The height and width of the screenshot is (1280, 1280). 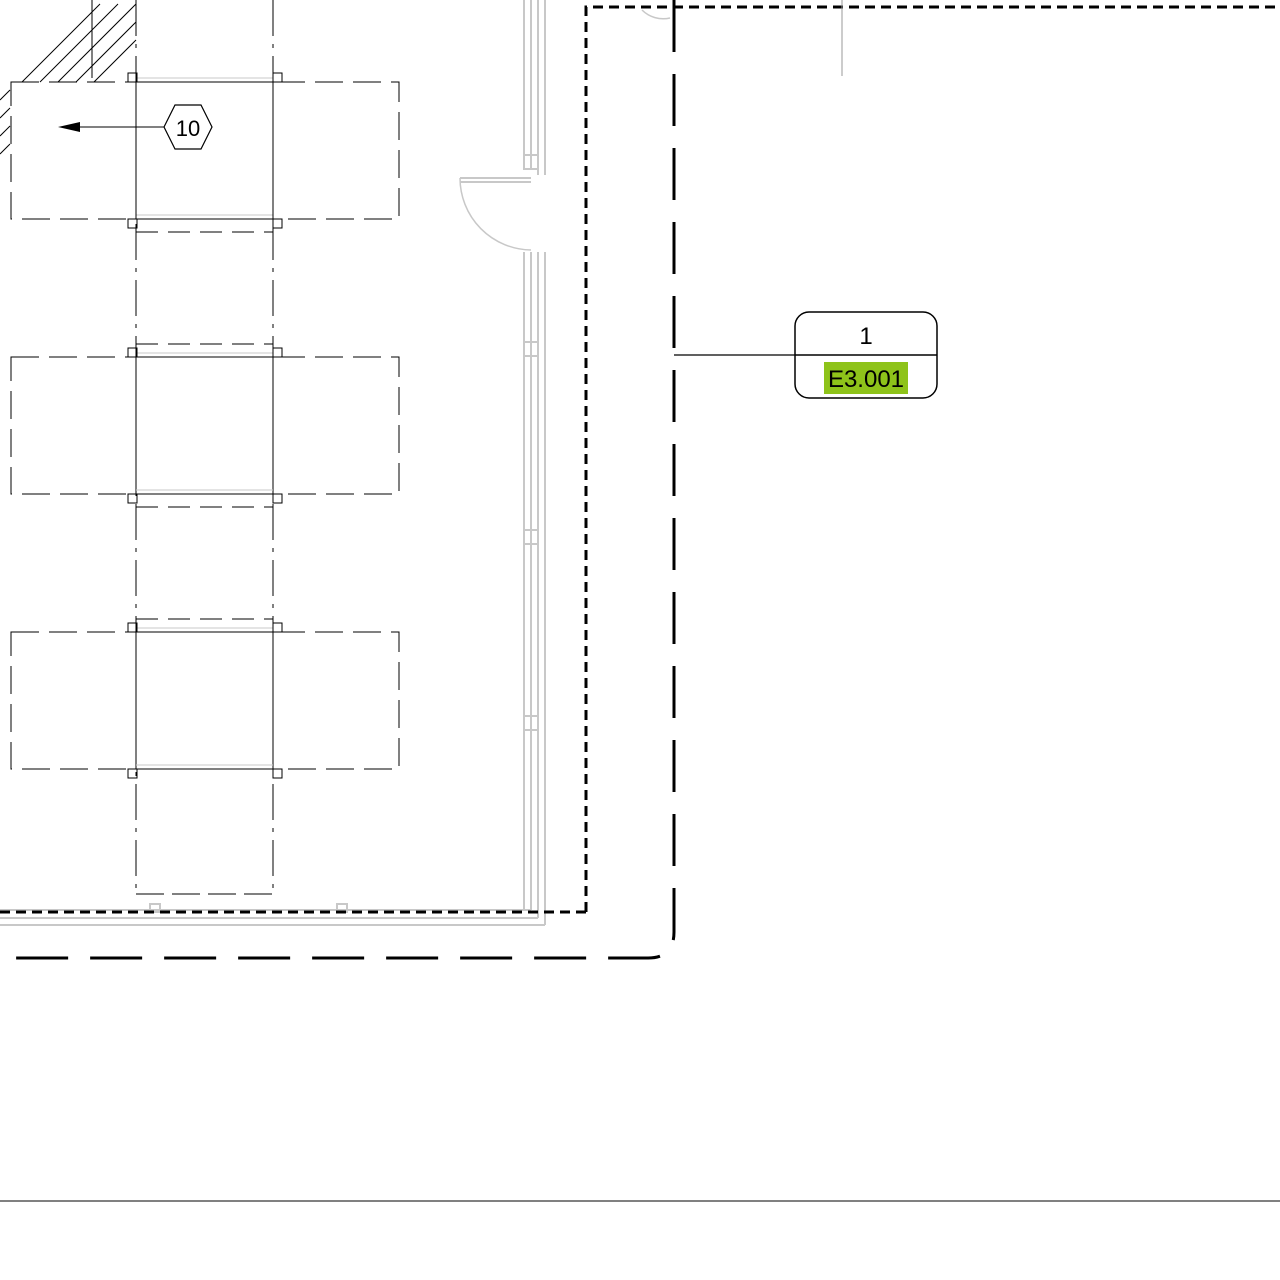 I want to click on grid-centerlines, so click(x=204, y=447).